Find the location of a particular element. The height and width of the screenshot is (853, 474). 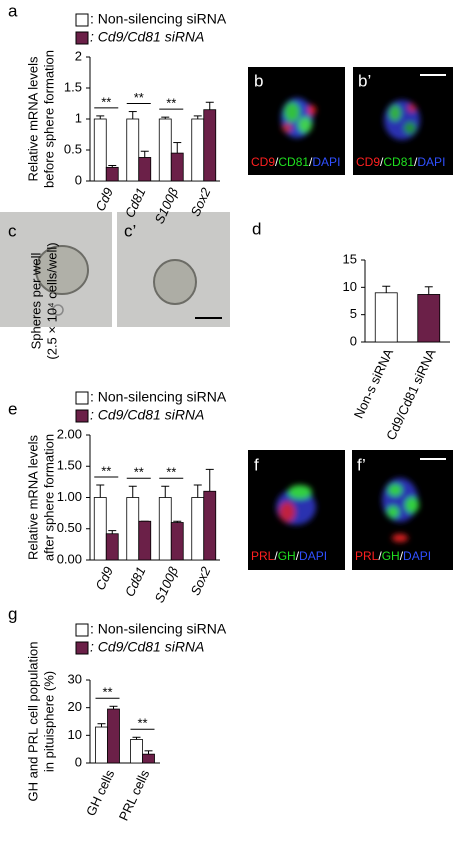

panel-label: d is located at coordinates (256, 228).